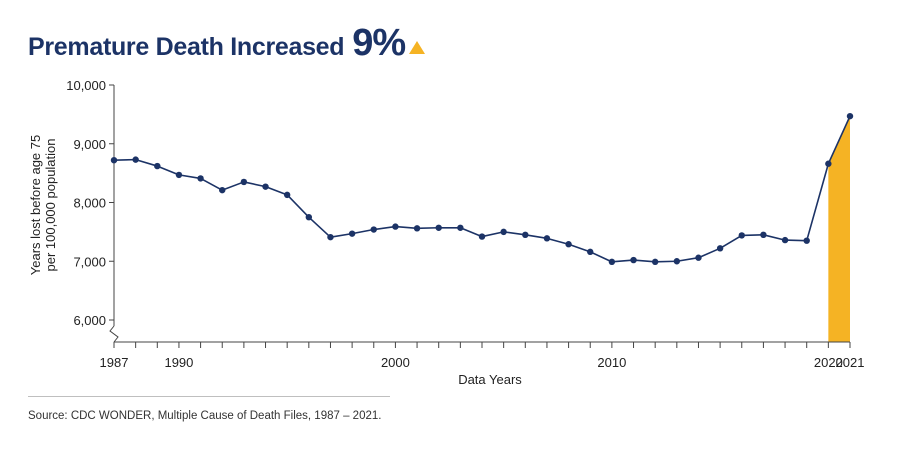 The width and height of the screenshot is (900, 452). Describe the element at coordinates (114, 334) in the screenshot. I see `y-axis-break` at that location.